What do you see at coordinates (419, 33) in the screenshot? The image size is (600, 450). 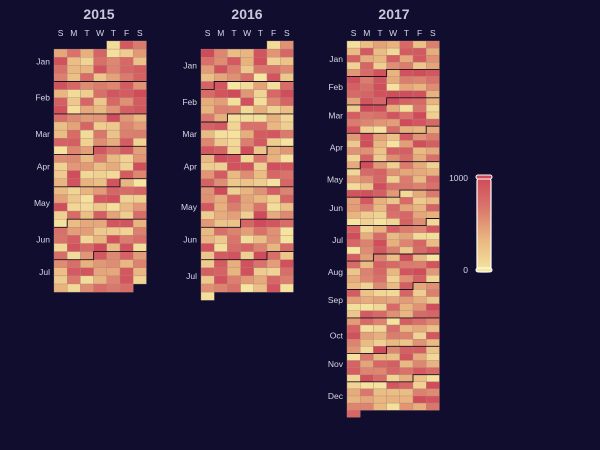 I see `weekday-label: F` at bounding box center [419, 33].